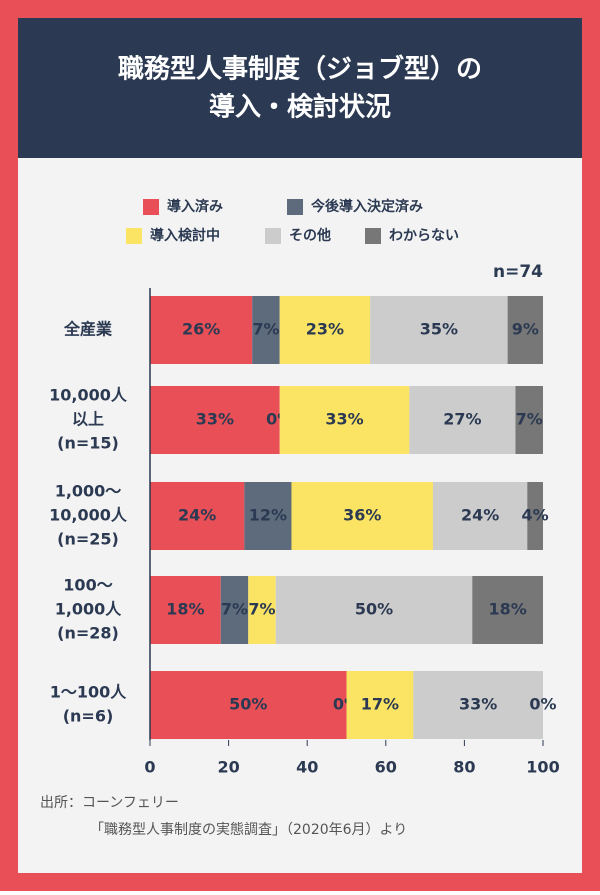 The width and height of the screenshot is (600, 895). What do you see at coordinates (88, 491) in the screenshot?
I see `y-tick-label: 1,000〜` at bounding box center [88, 491].